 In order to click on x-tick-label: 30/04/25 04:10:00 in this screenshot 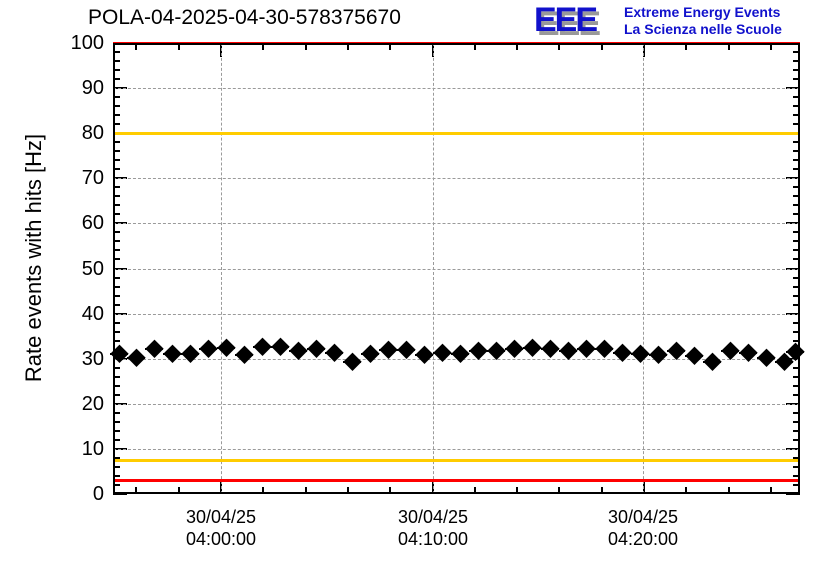, I will do `click(433, 528)`.